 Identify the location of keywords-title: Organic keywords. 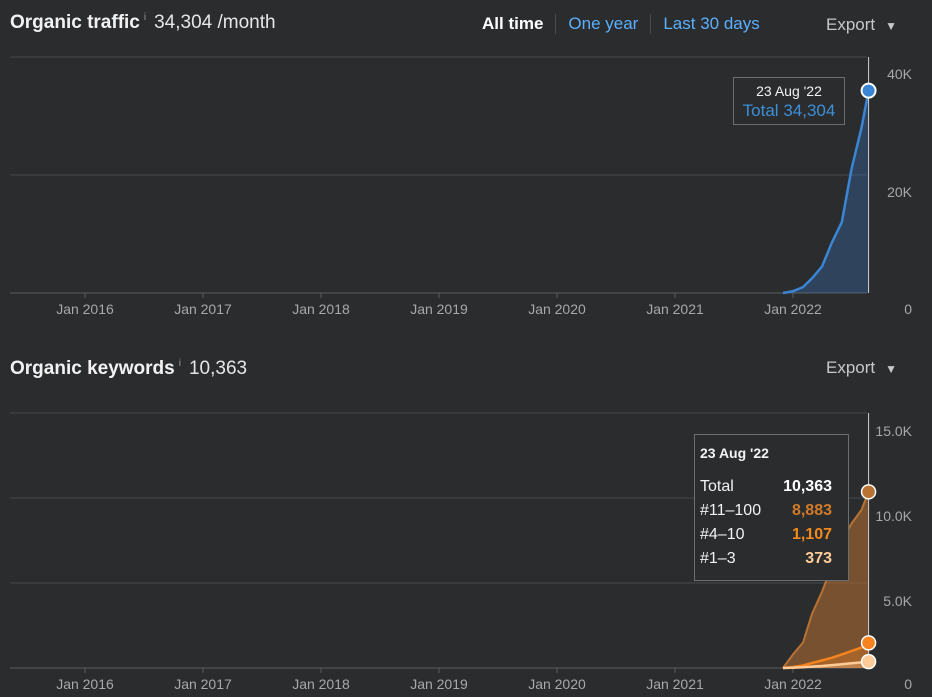
(92, 368).